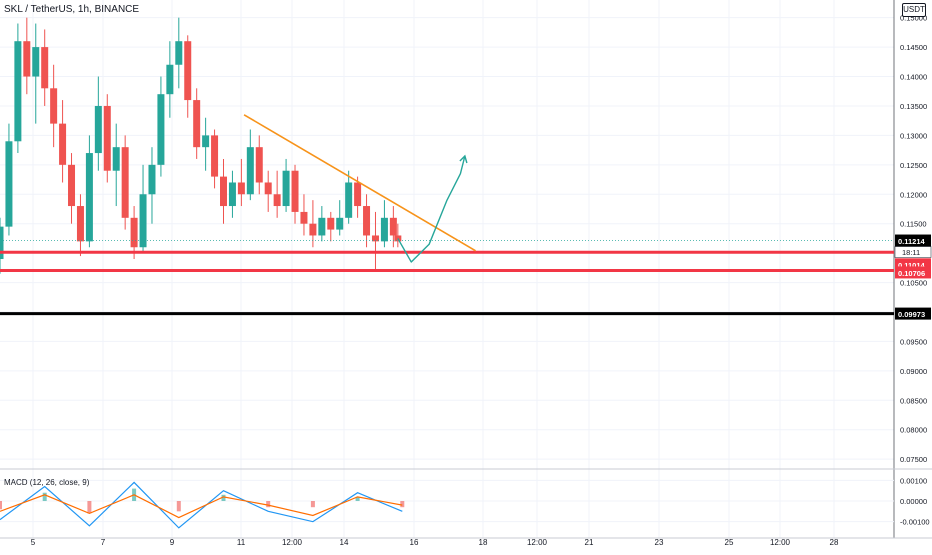  What do you see at coordinates (913, 135) in the screenshot?
I see `y-tick-label: 0.13000` at bounding box center [913, 135].